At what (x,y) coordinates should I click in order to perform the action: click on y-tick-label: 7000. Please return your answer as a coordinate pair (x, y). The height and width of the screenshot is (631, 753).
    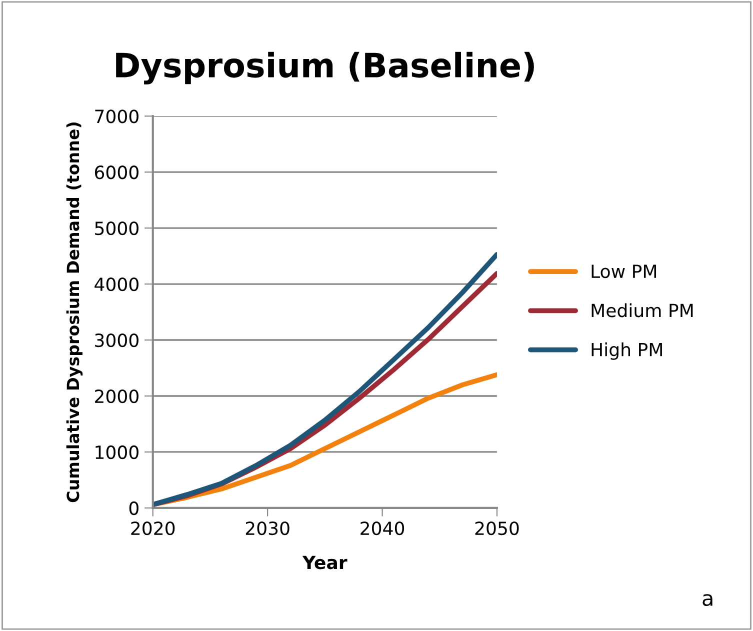
    Looking at the image, I should click on (116, 117).